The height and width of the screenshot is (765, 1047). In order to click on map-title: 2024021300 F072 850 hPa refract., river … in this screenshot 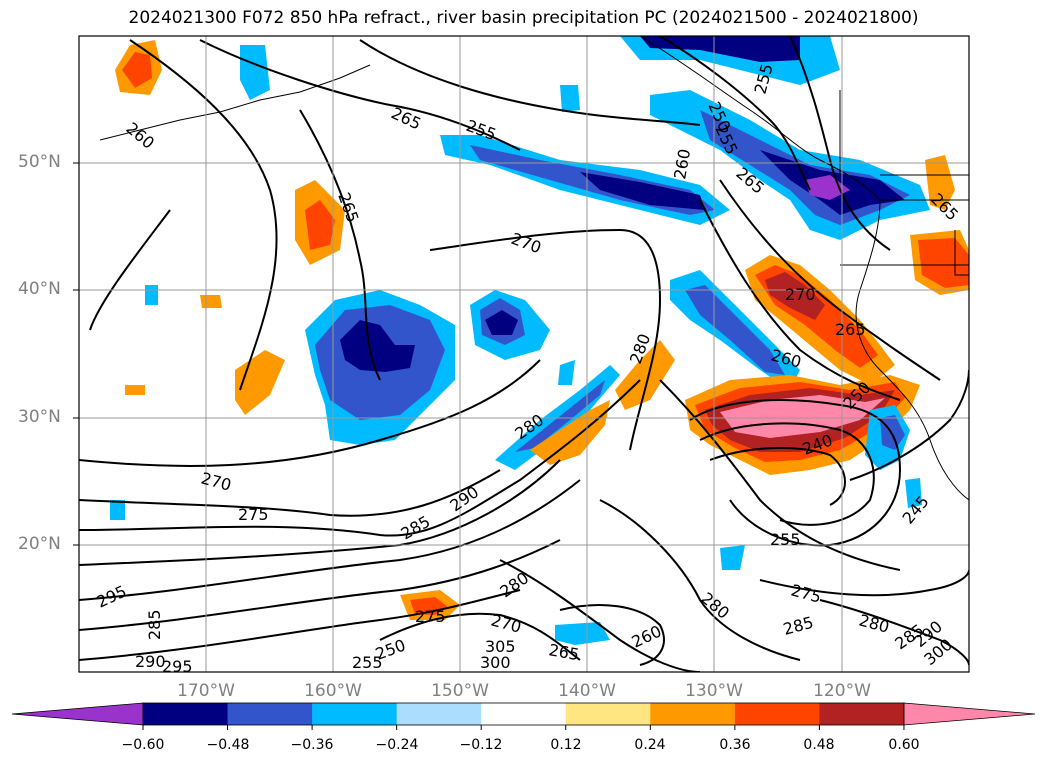, I will do `click(523, 18)`.